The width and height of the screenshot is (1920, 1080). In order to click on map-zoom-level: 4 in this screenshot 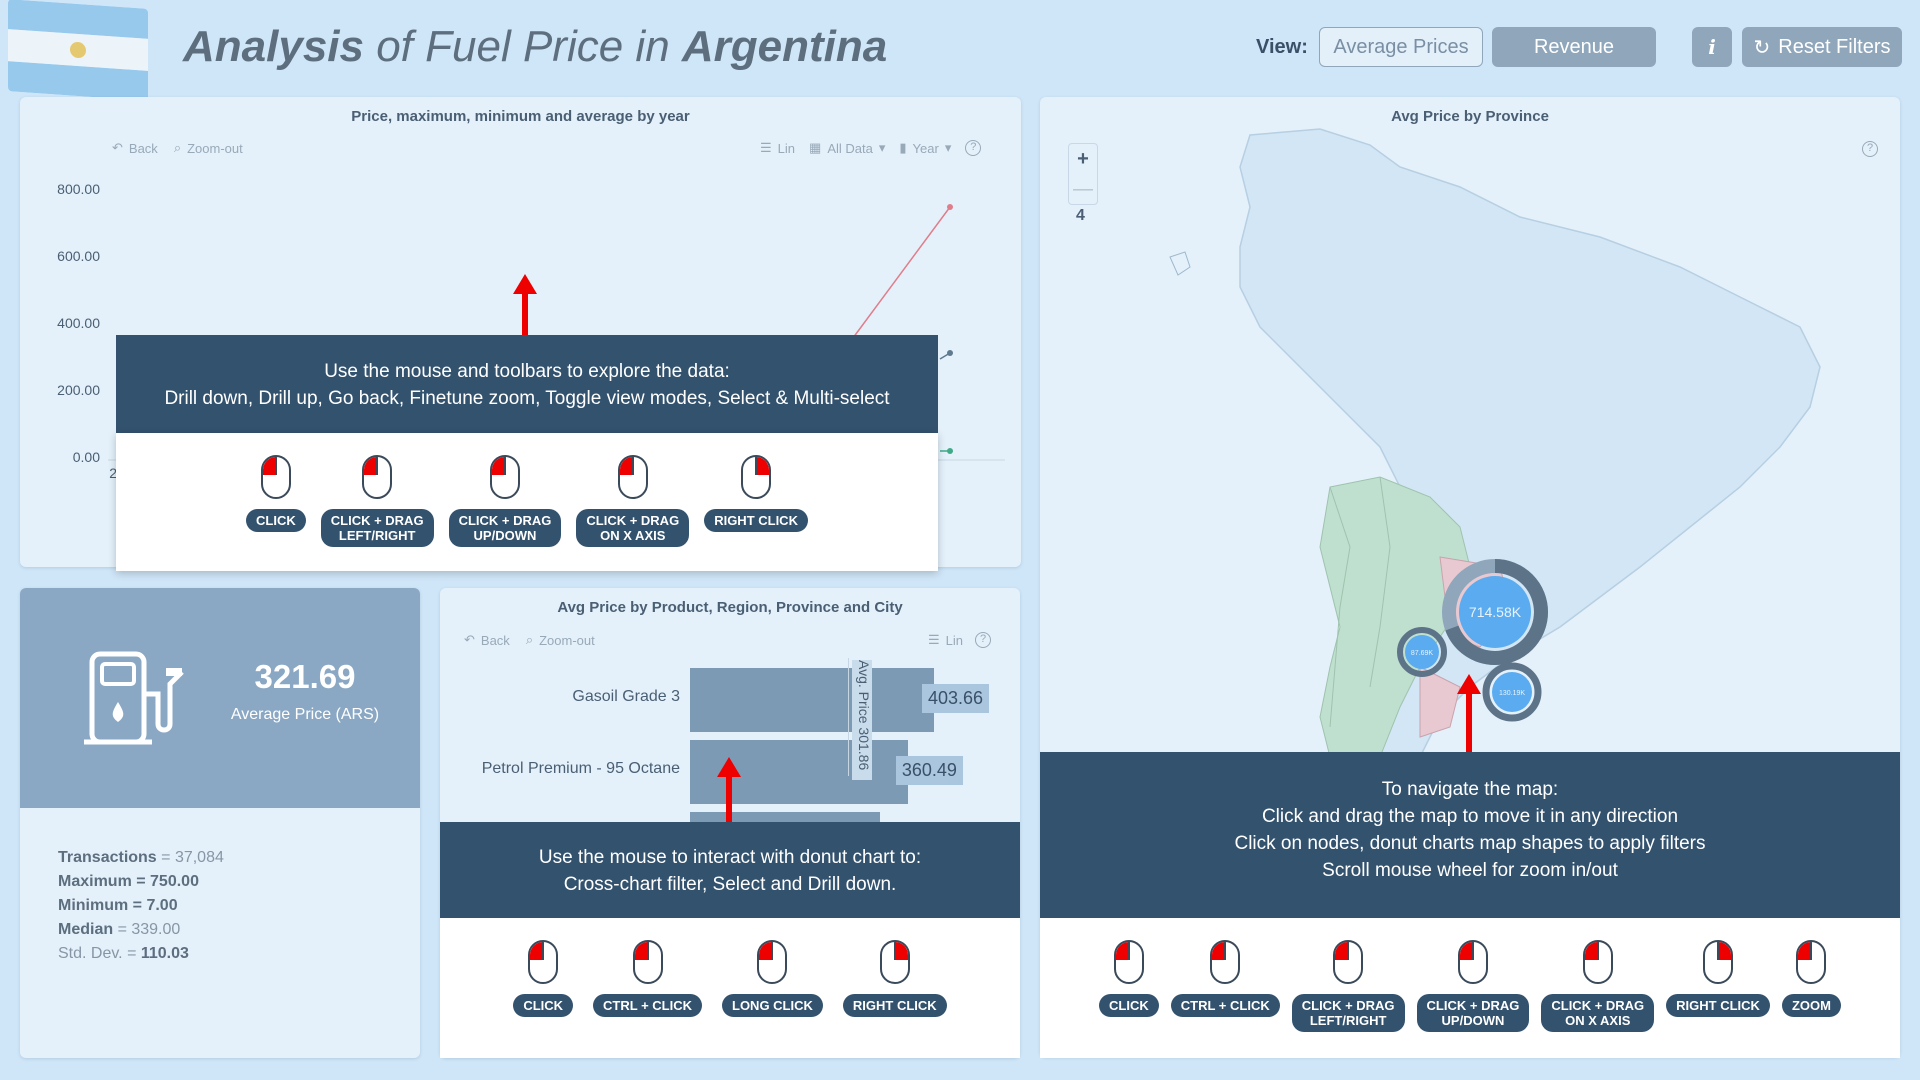, I will do `click(1080, 215)`.